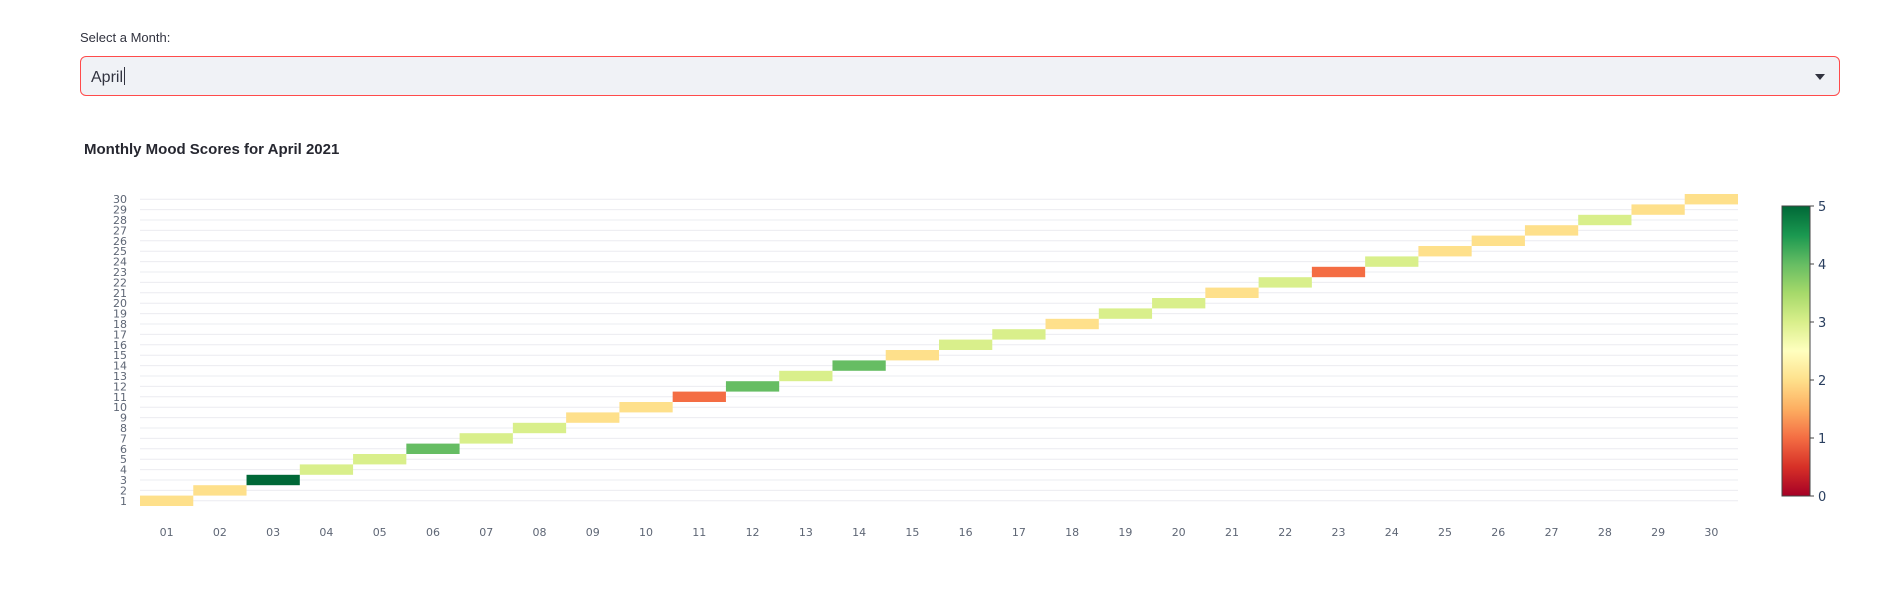 This screenshot has width=1888, height=592. Describe the element at coordinates (120, 345) in the screenshot. I see `y-tick-label: 16` at that location.